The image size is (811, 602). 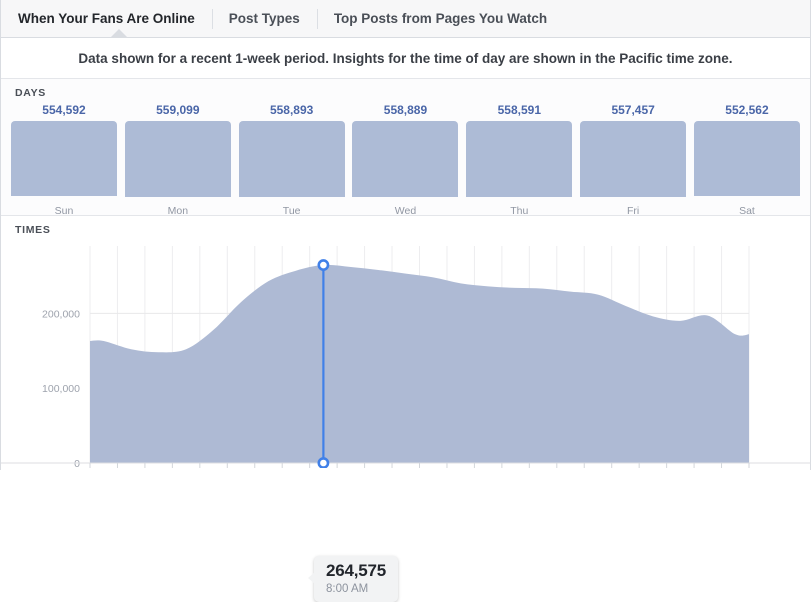 I want to click on day-bar-tue: 558,893, so click(x=291, y=151).